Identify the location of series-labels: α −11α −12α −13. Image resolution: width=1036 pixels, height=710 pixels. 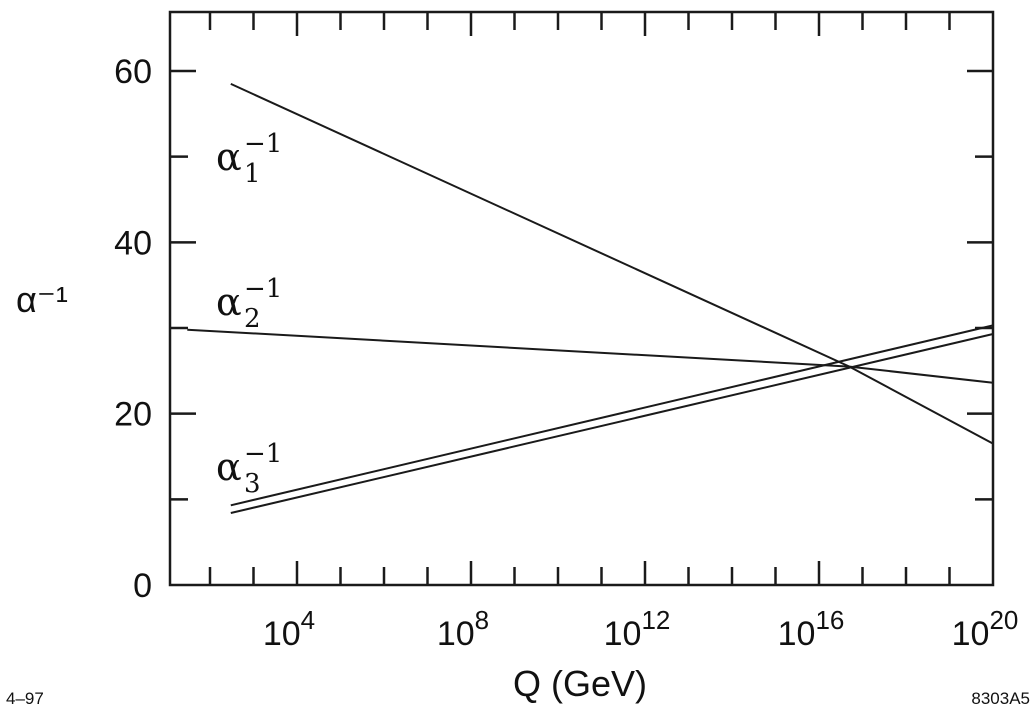
(249, 314).